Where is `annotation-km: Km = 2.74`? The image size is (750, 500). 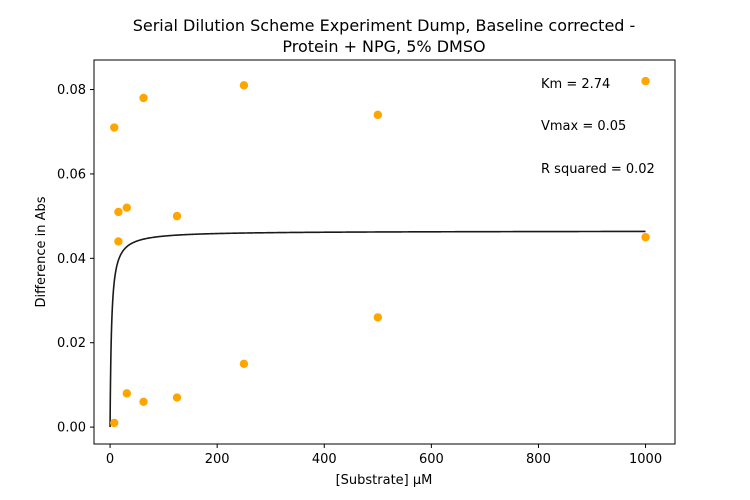
annotation-km: Km = 2.74 is located at coordinates (575, 84).